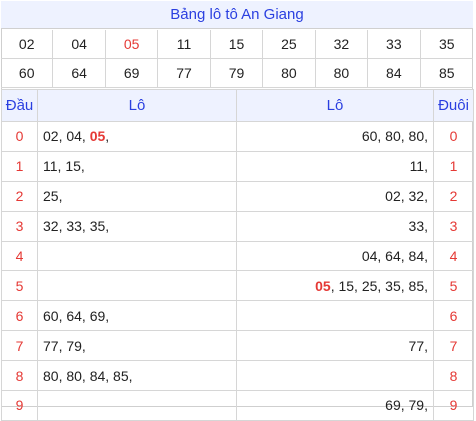  I want to click on lo-left-cell: 77, 79,, so click(137, 346).